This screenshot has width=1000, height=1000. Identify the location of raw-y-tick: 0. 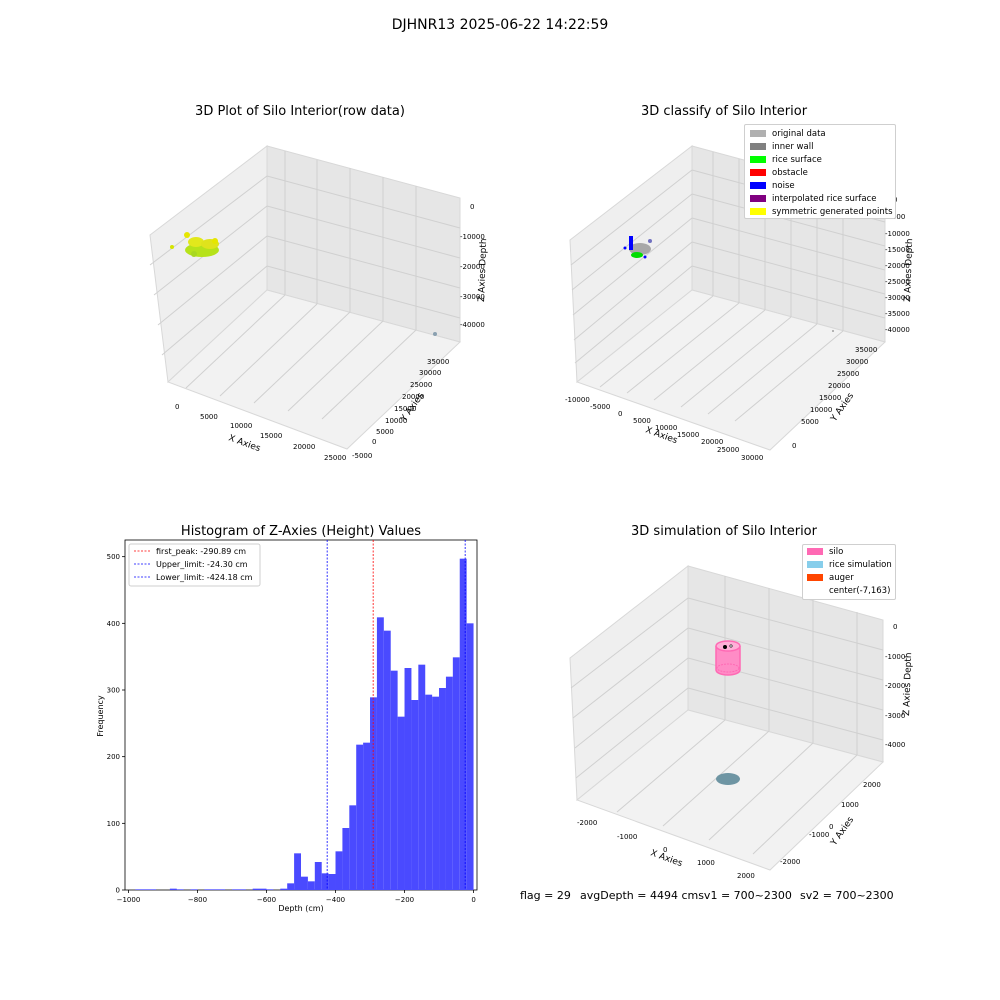
(374, 442).